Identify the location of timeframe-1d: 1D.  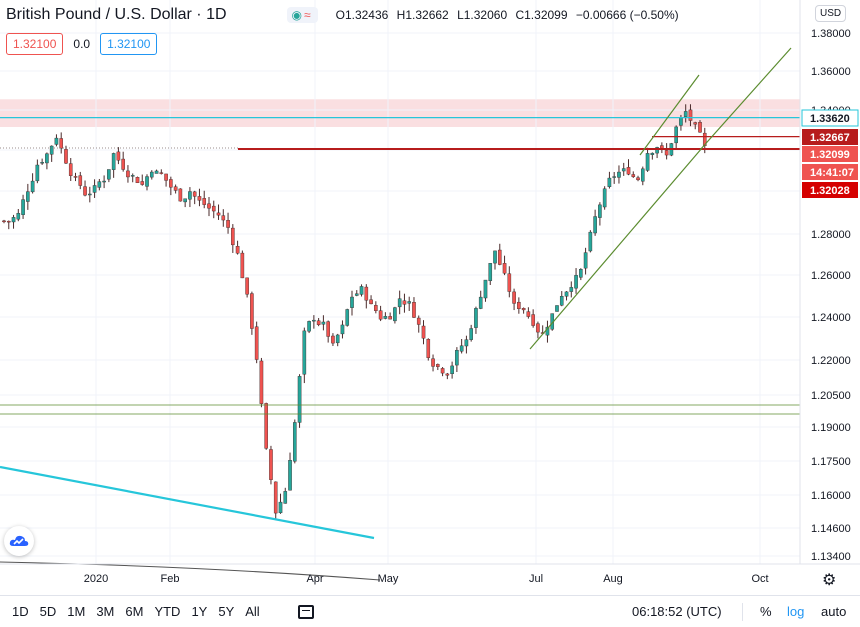
(20, 611).